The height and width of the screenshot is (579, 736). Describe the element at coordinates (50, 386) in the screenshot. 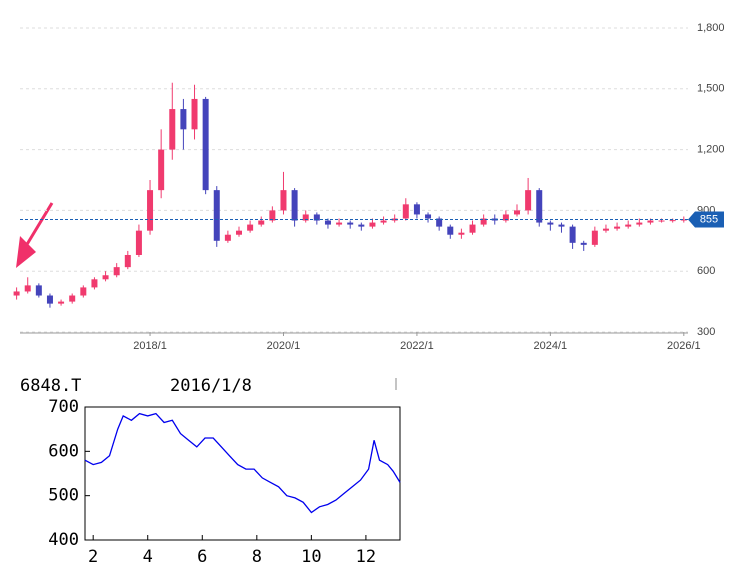

I see `ticker: 6848.T` at that location.